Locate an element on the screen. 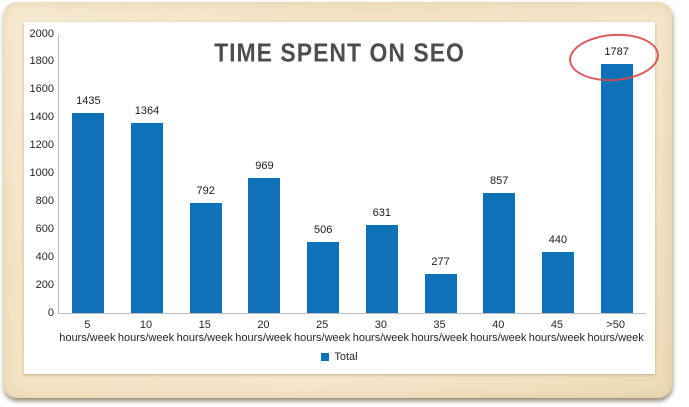  bar-value-label: 506 is located at coordinates (323, 230).